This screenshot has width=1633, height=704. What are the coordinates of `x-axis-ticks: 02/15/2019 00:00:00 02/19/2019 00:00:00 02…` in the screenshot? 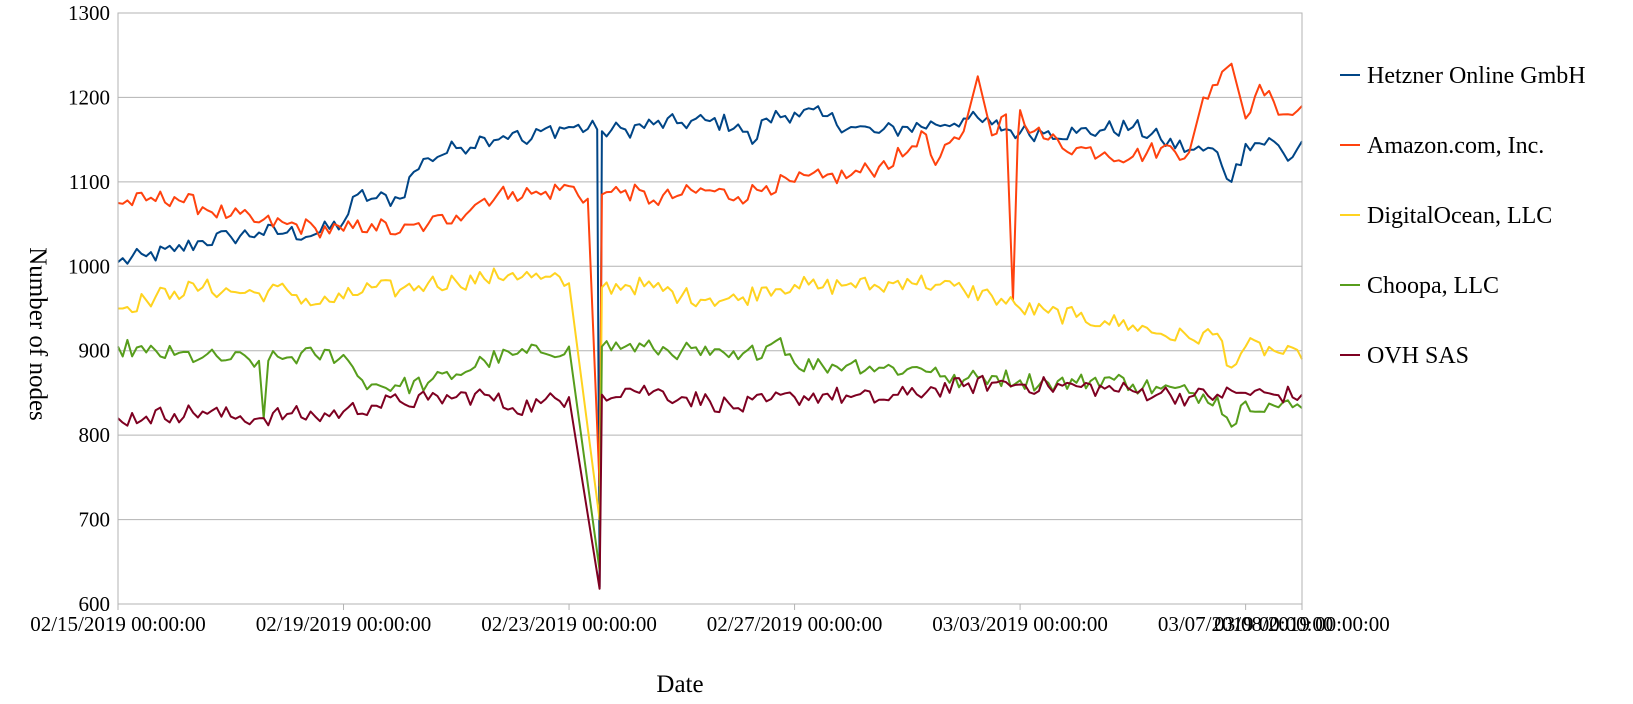 It's located at (710, 624).